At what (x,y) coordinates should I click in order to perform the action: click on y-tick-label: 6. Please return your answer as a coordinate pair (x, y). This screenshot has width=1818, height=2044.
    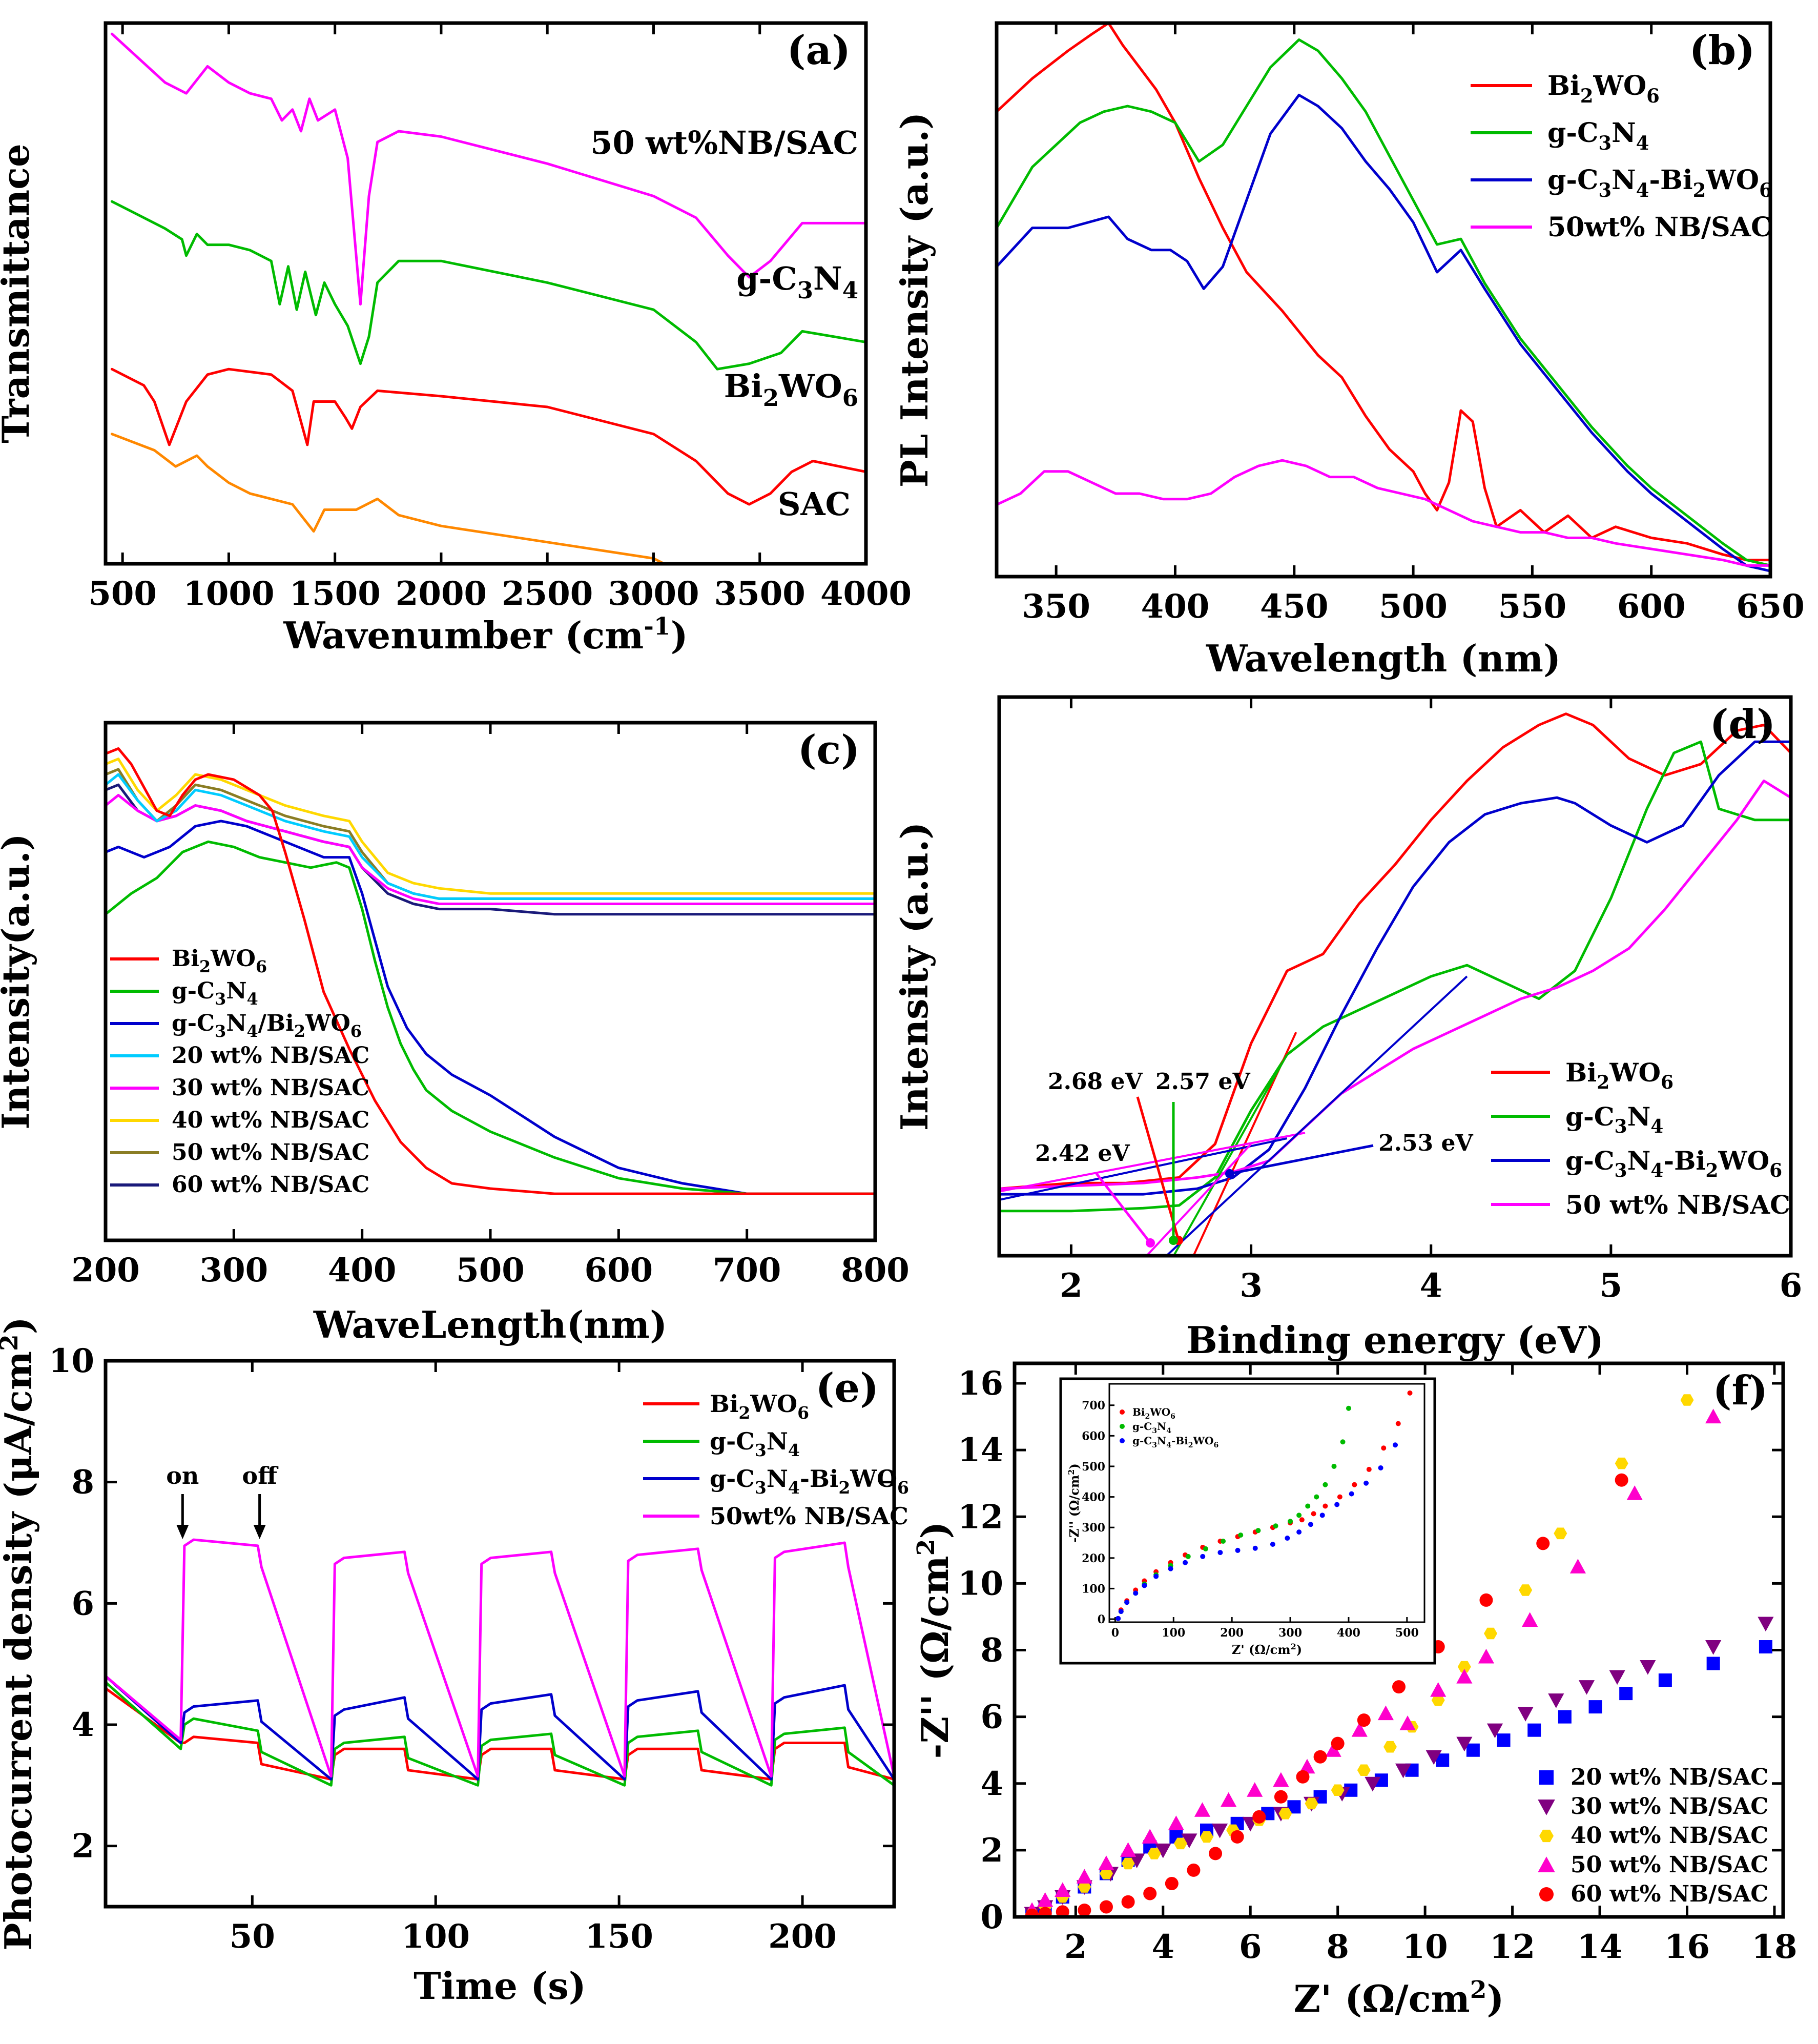
    Looking at the image, I should click on (991, 1717).